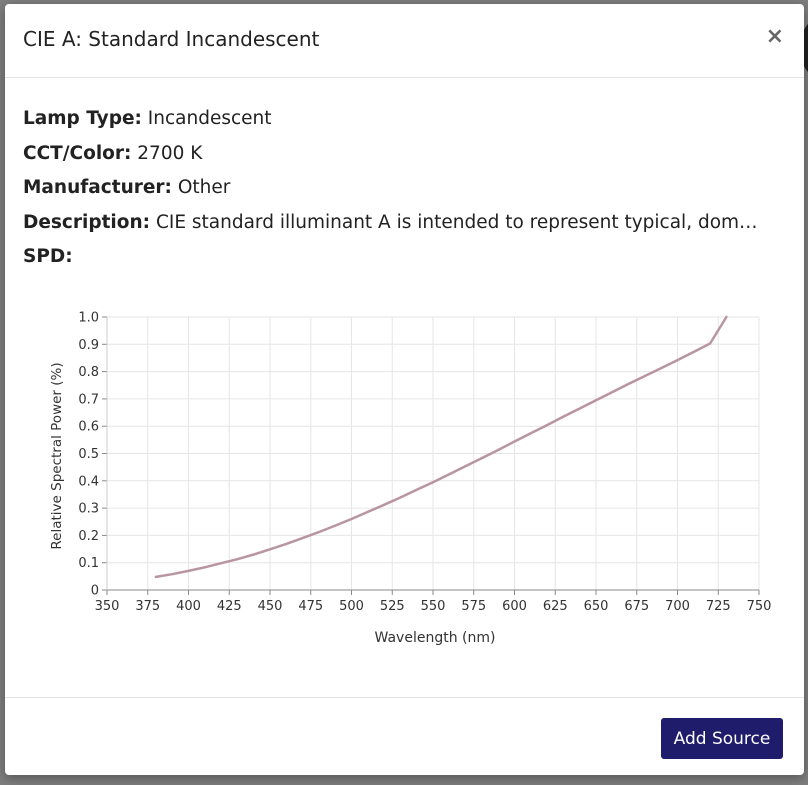 The height and width of the screenshot is (785, 808). What do you see at coordinates (514, 606) in the screenshot?
I see `x-tick-label: 600` at bounding box center [514, 606].